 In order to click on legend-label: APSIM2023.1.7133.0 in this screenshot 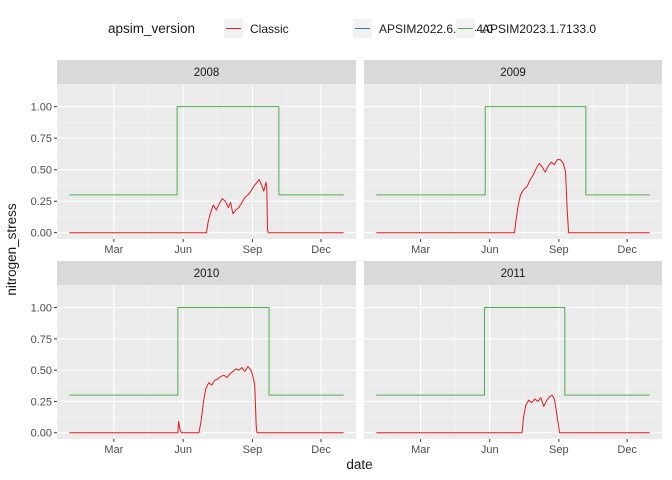, I will do `click(539, 29)`.